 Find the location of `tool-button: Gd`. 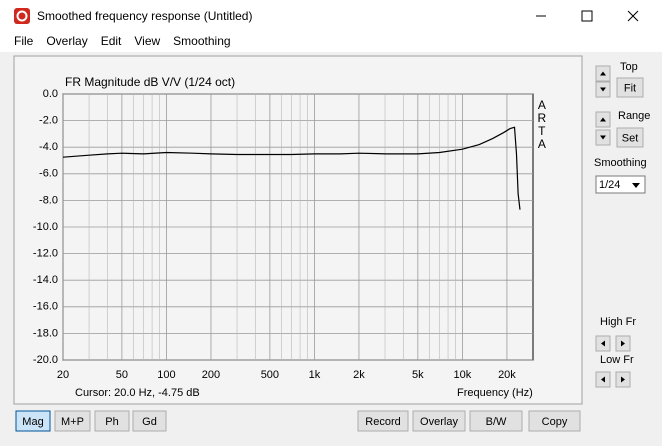

tool-button: Gd is located at coordinates (149, 421).